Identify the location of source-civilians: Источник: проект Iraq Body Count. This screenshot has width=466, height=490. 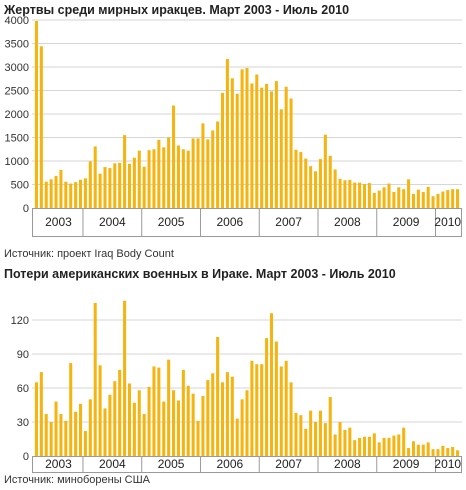
(89, 254).